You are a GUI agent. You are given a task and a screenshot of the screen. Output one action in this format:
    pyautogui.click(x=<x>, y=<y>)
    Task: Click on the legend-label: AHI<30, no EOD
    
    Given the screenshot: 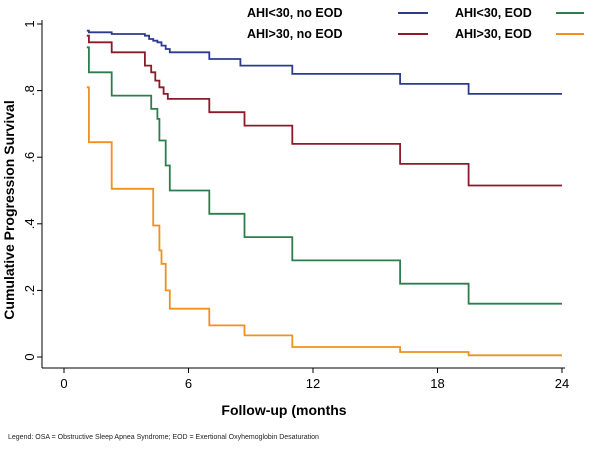 What is the action you would take?
    pyautogui.click(x=295, y=13)
    